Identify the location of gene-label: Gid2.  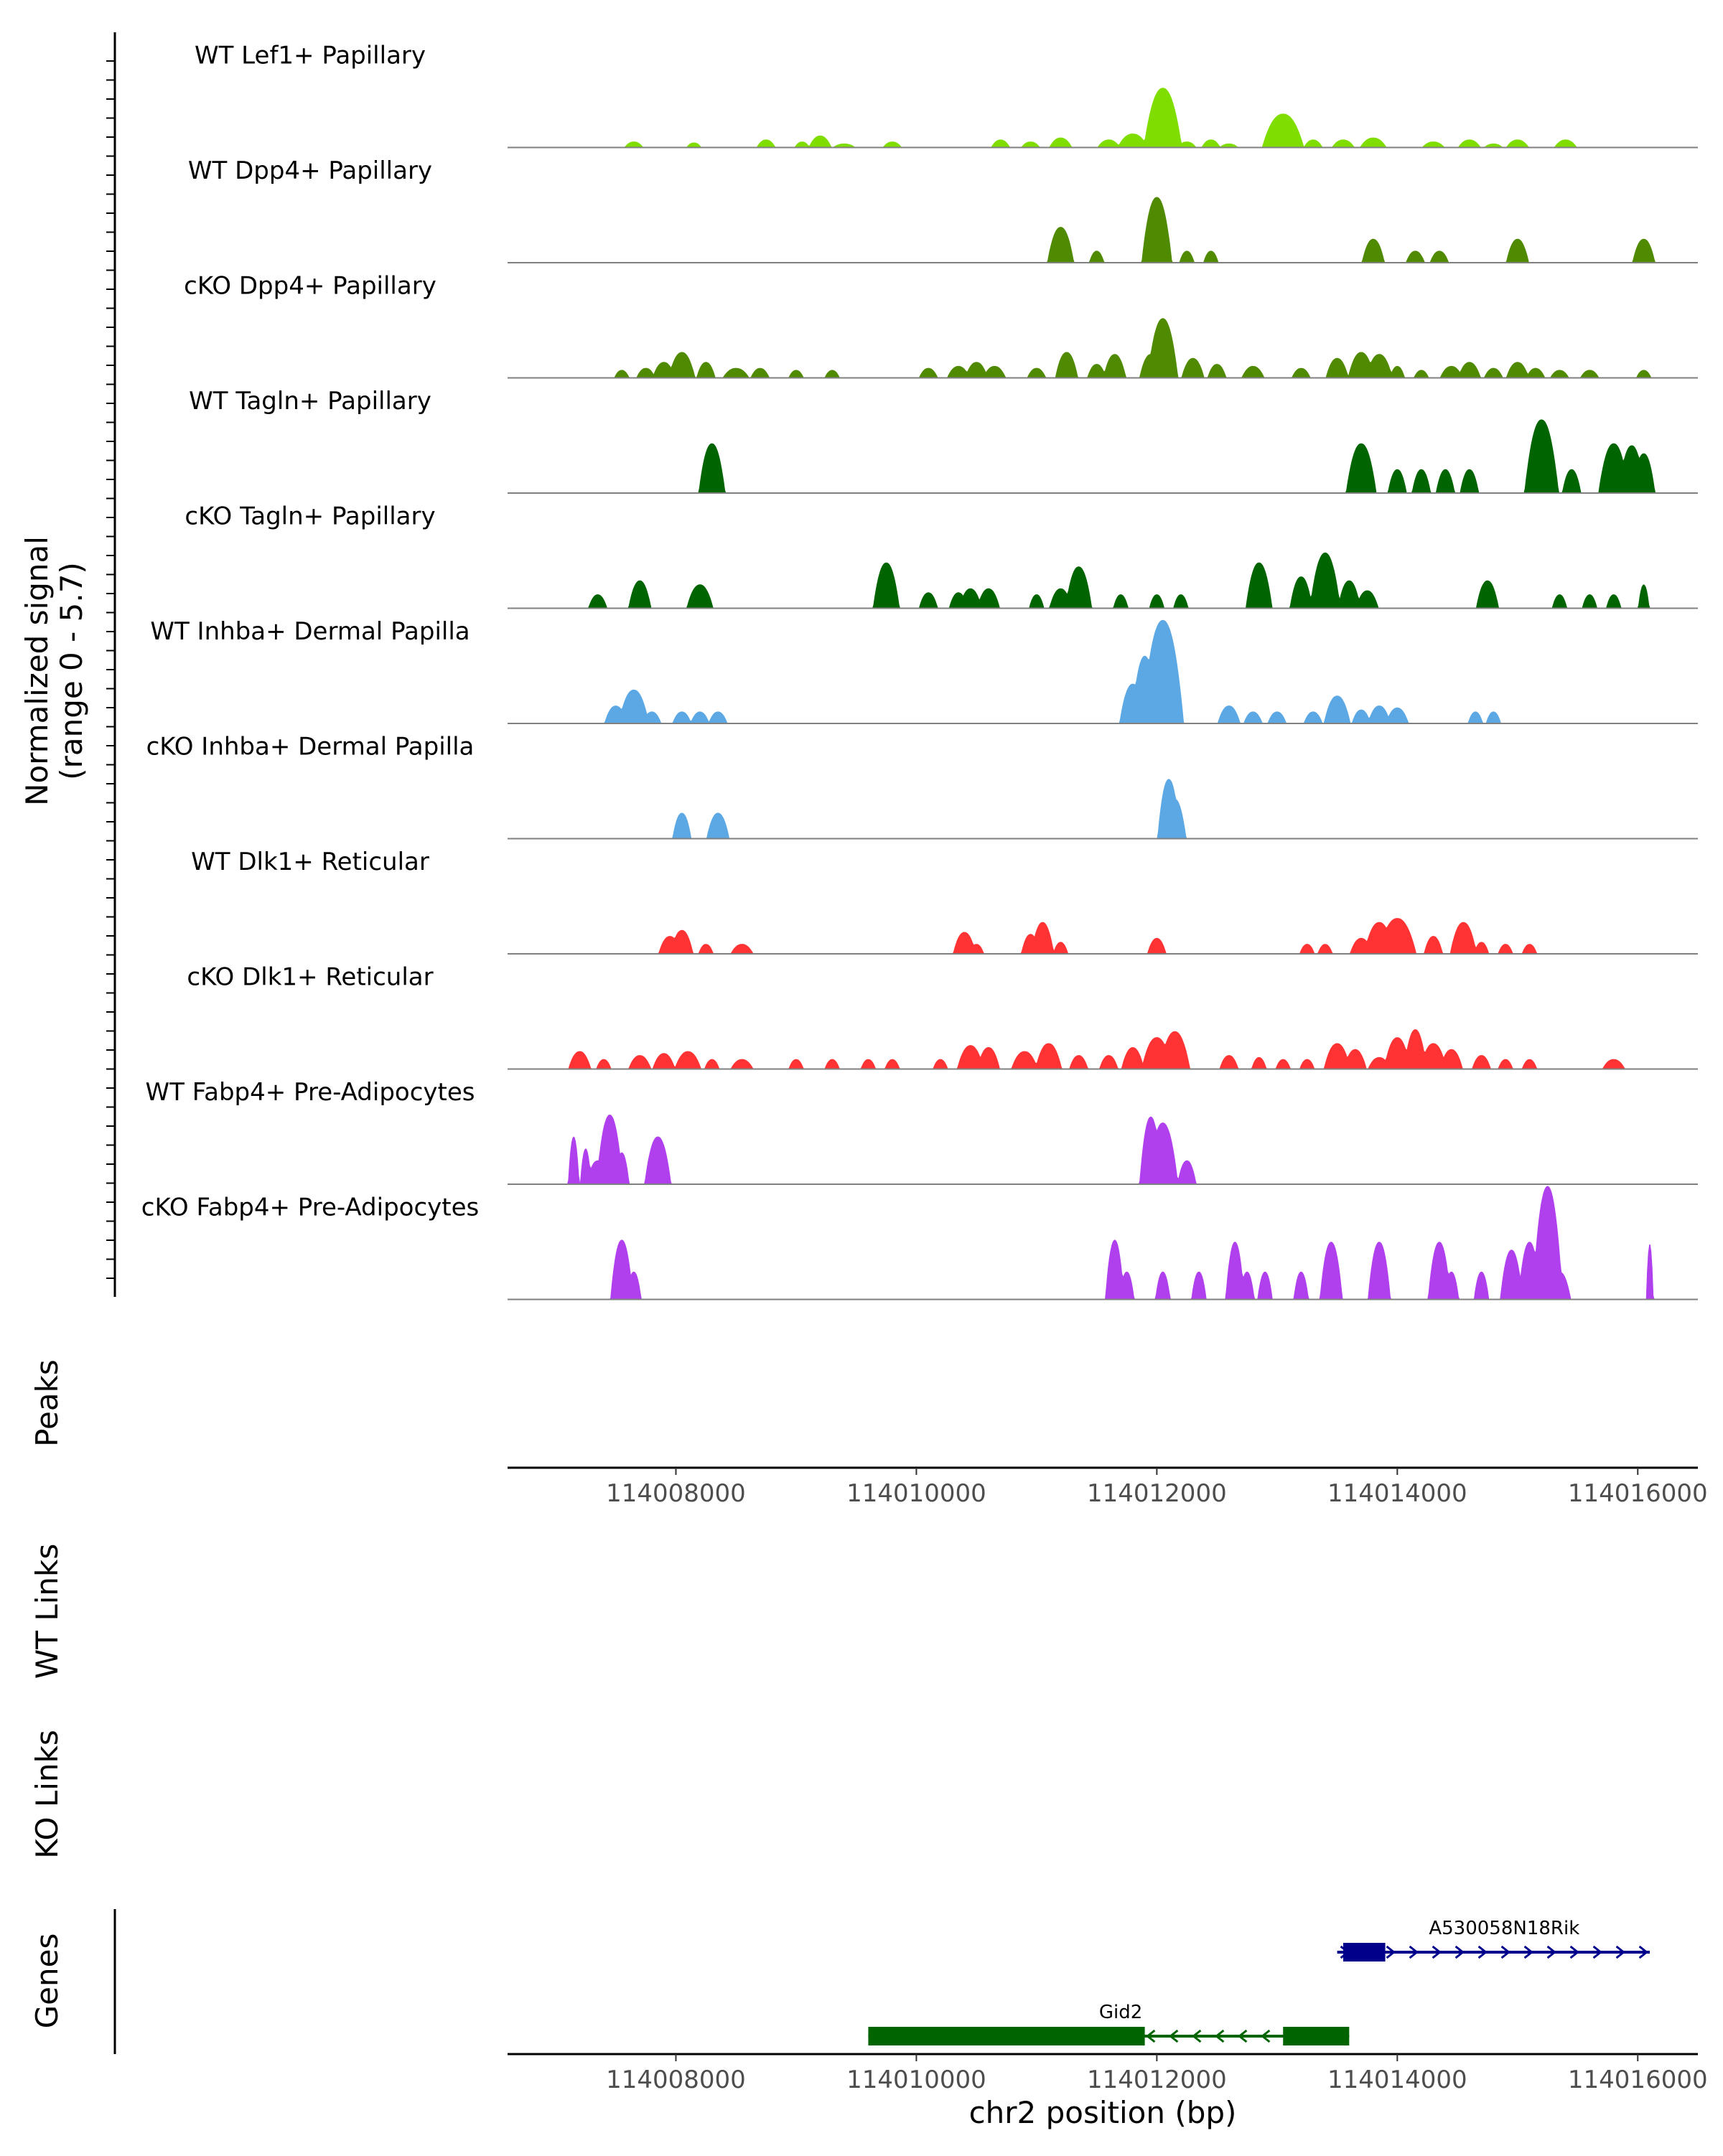
(1120, 2012).